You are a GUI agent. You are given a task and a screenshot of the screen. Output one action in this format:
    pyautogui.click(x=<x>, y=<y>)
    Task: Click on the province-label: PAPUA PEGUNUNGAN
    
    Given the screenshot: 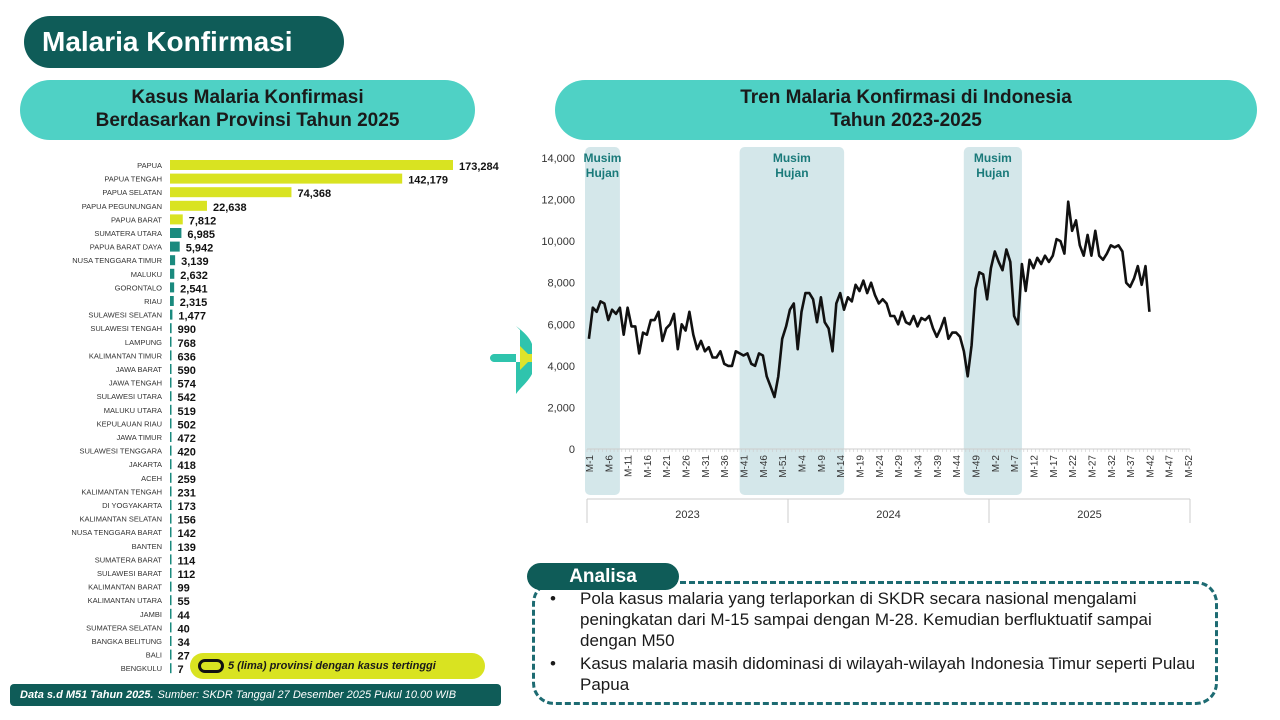 What is the action you would take?
    pyautogui.click(x=122, y=206)
    